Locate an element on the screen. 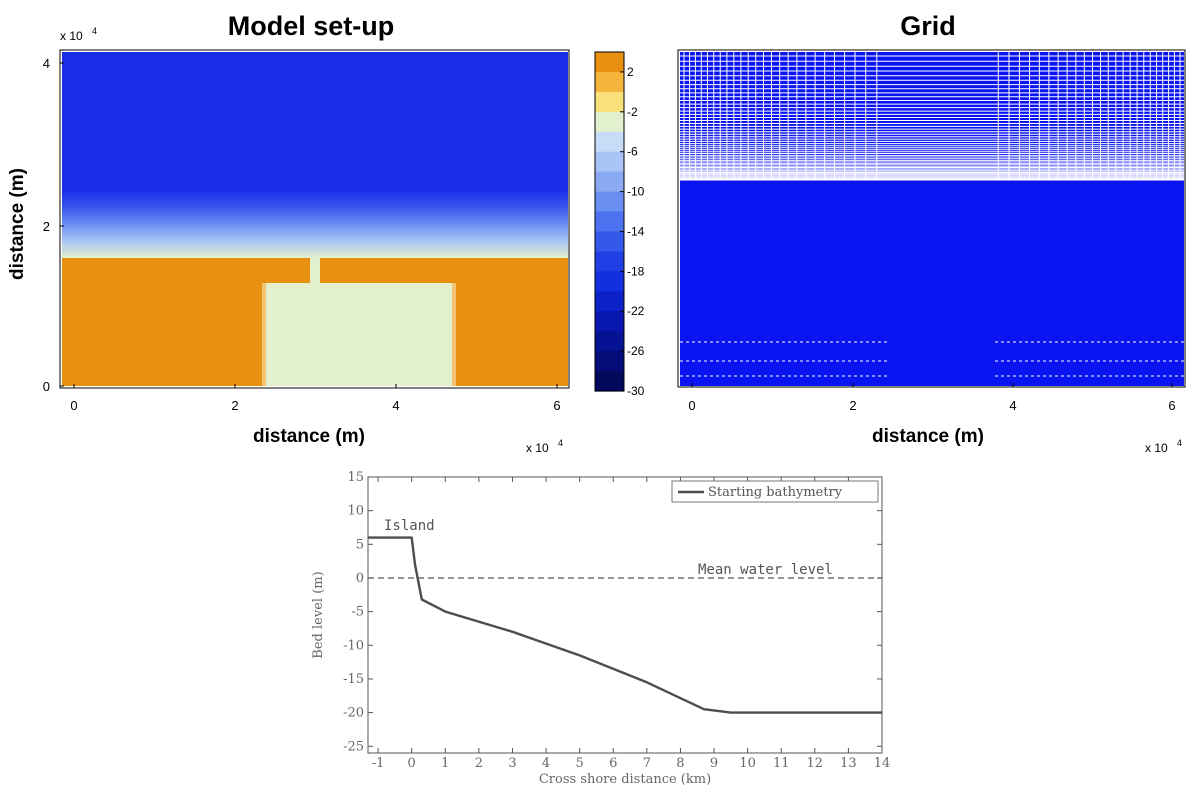  bathymetry-x-label: Cross shore distance (km) is located at coordinates (625, 779).